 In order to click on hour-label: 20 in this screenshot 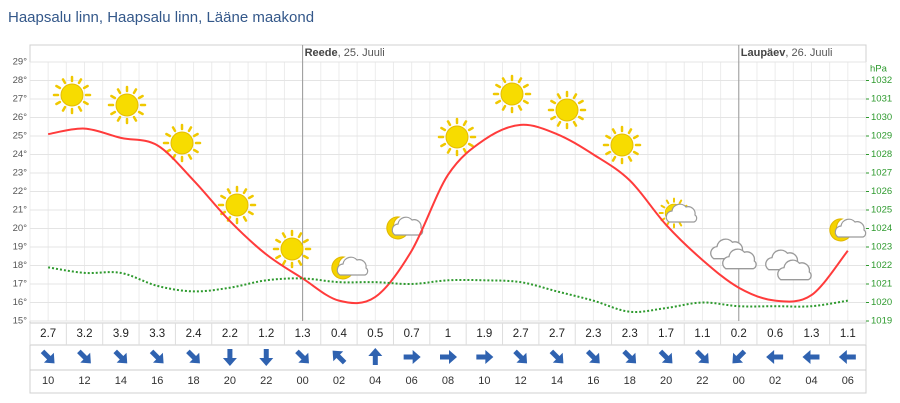, I will do `click(666, 381)`.